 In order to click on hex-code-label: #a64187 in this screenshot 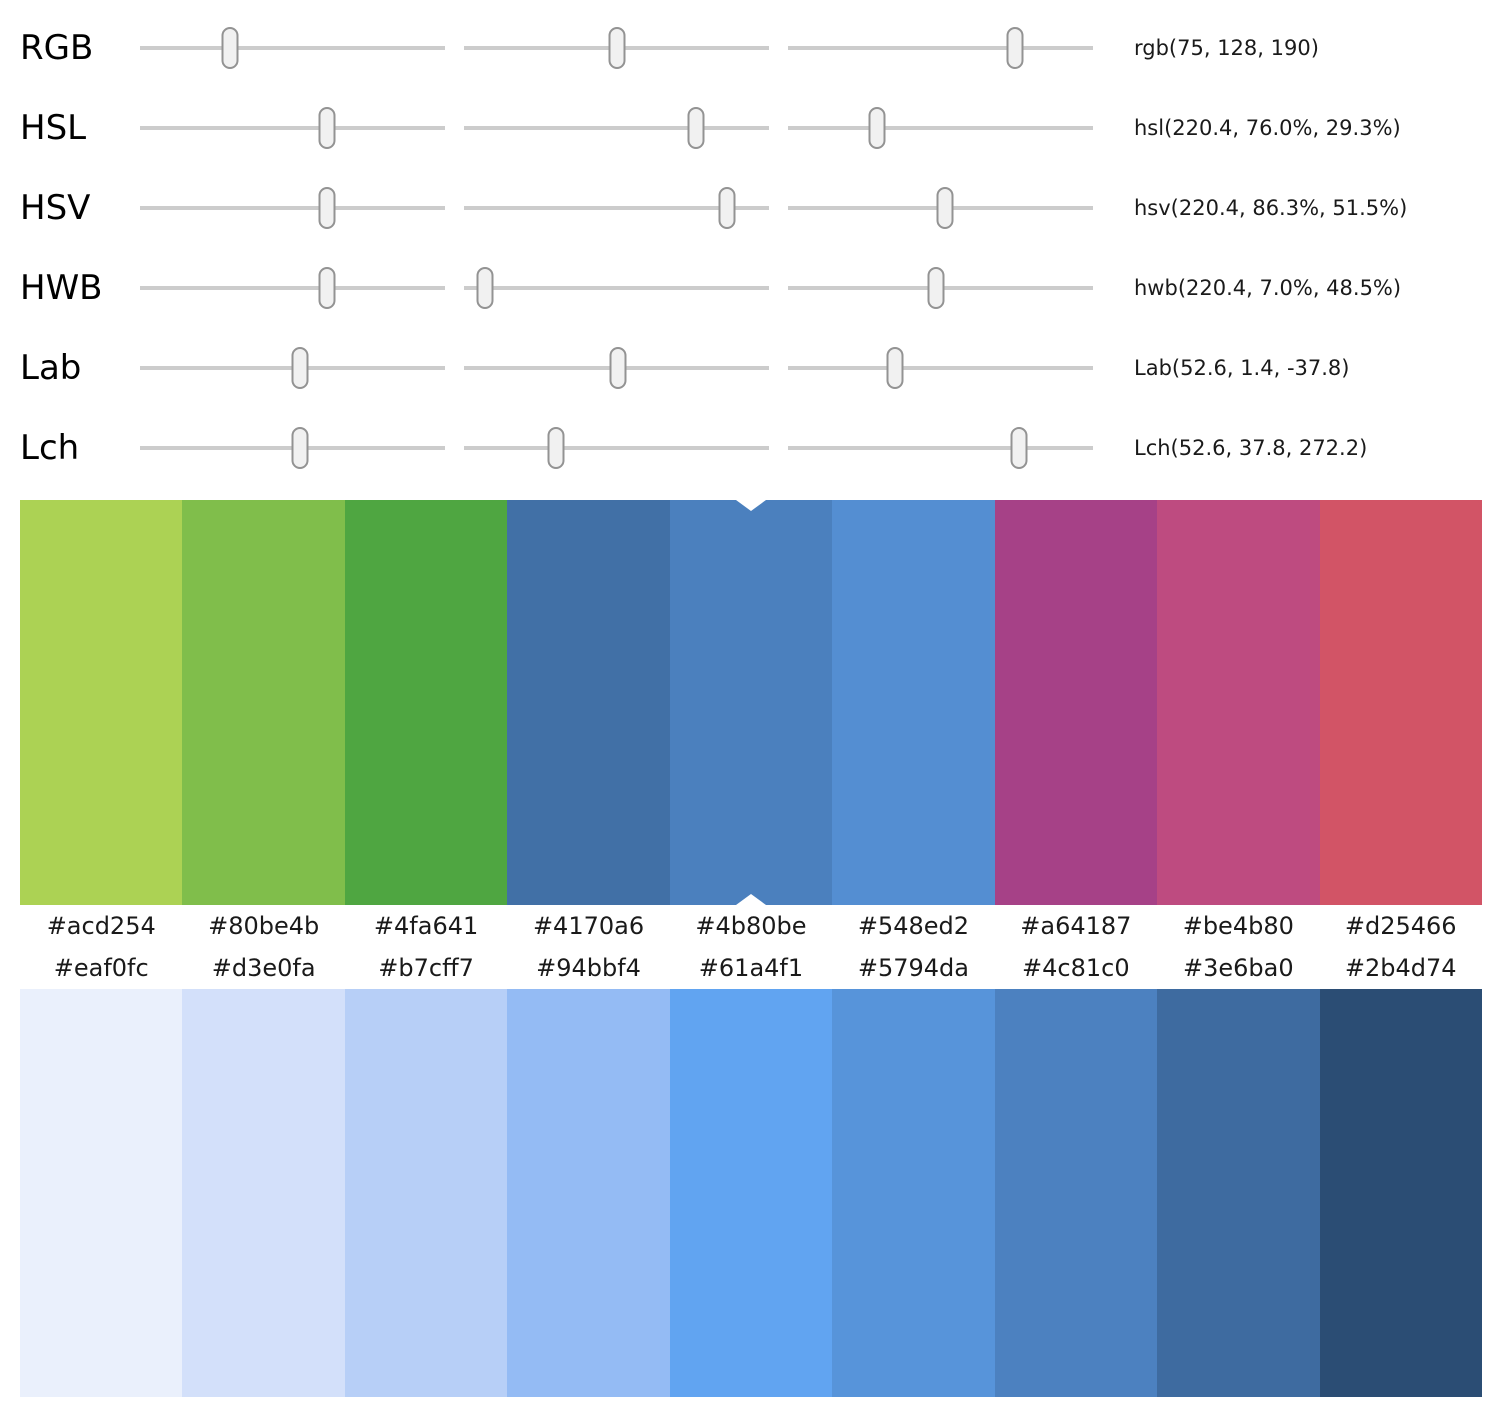, I will do `click(1076, 926)`.